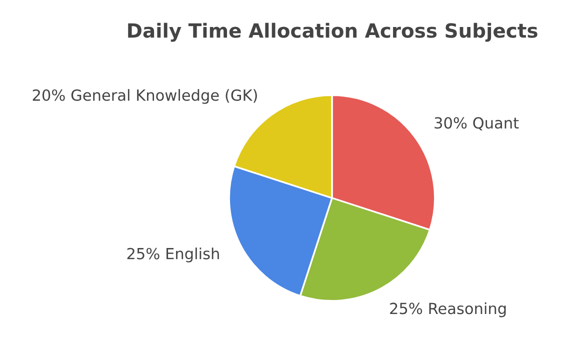 The width and height of the screenshot is (583, 340). I want to click on slice-label: 30% Quant, so click(476, 123).